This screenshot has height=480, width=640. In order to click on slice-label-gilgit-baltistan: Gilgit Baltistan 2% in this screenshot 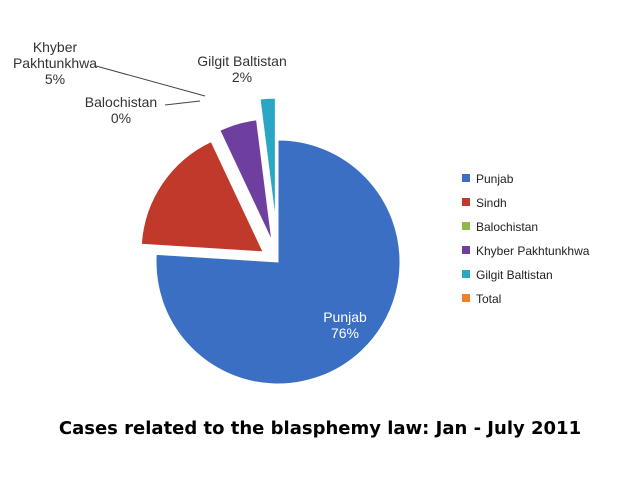, I will do `click(241, 69)`.